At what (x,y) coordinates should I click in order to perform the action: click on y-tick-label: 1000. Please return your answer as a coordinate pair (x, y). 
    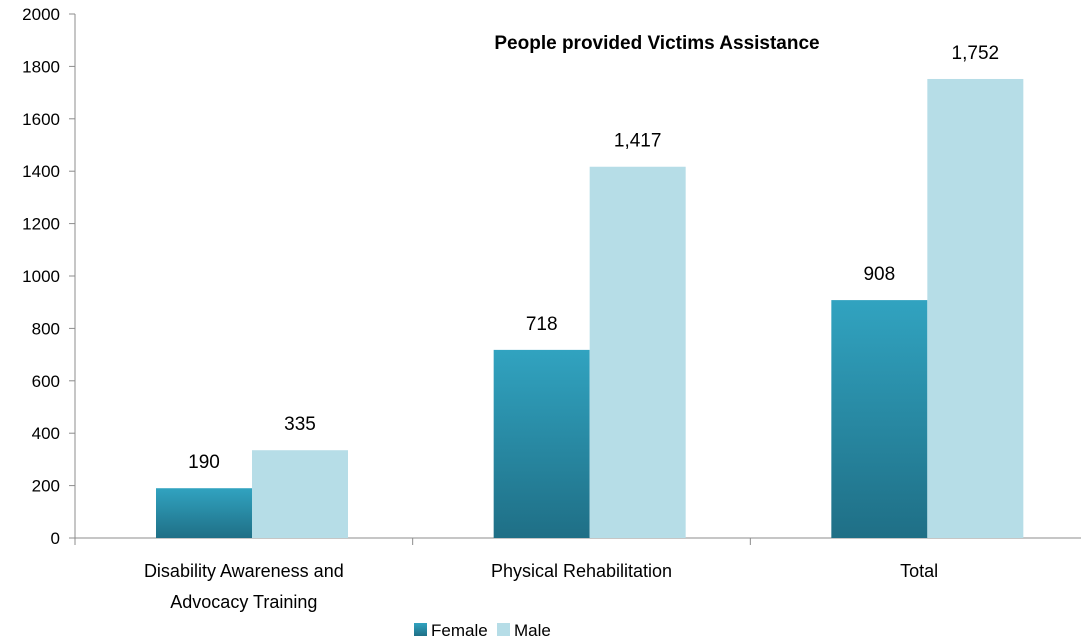
    Looking at the image, I should click on (41, 276).